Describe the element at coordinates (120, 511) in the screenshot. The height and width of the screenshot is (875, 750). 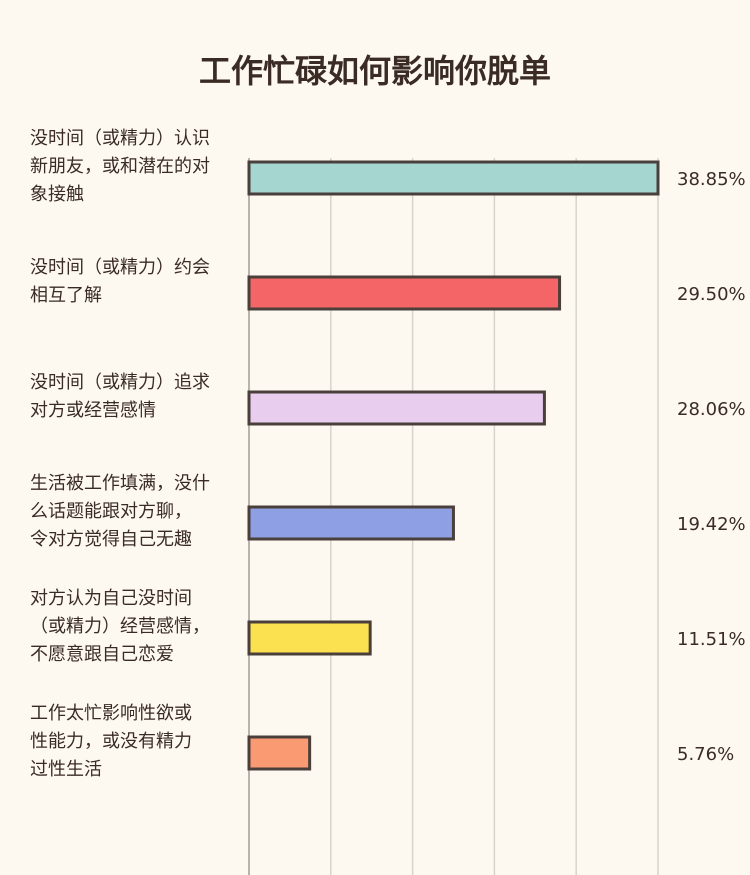
I see `category-label-4: 生活被工作填满，没什么话题能跟对方聊，令对方觉得自己无趣` at that location.